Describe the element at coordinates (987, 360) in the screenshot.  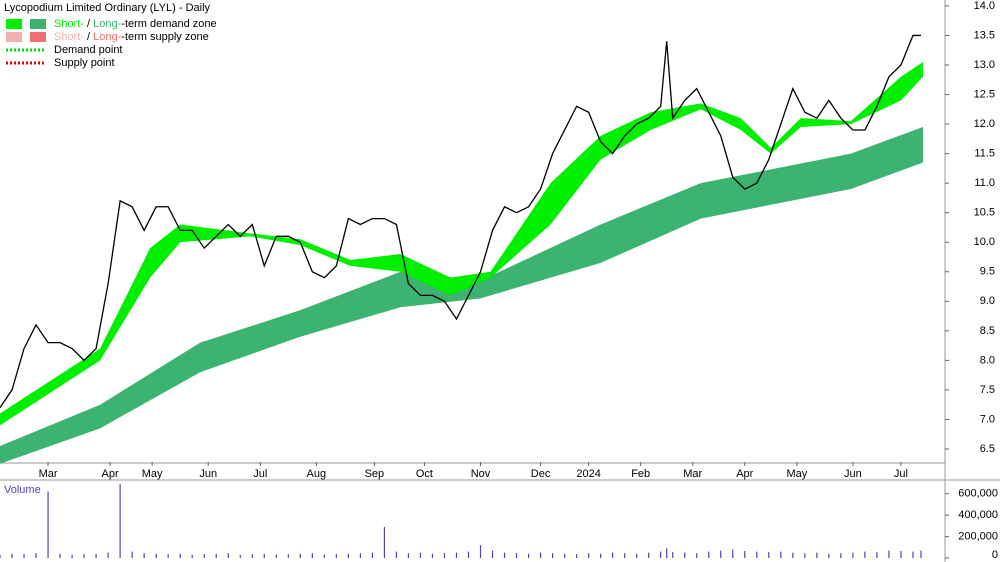
I see `y-tick-label: 8.0` at that location.